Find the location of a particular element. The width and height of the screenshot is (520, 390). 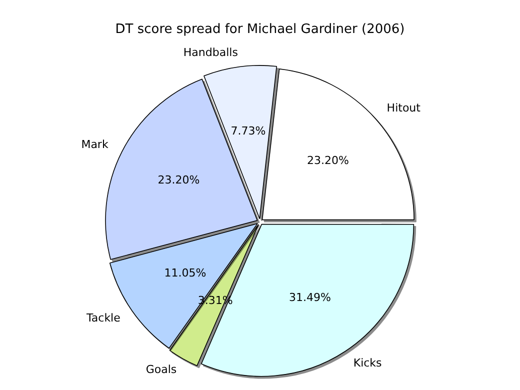

data-label: 11.05% is located at coordinates (185, 273).